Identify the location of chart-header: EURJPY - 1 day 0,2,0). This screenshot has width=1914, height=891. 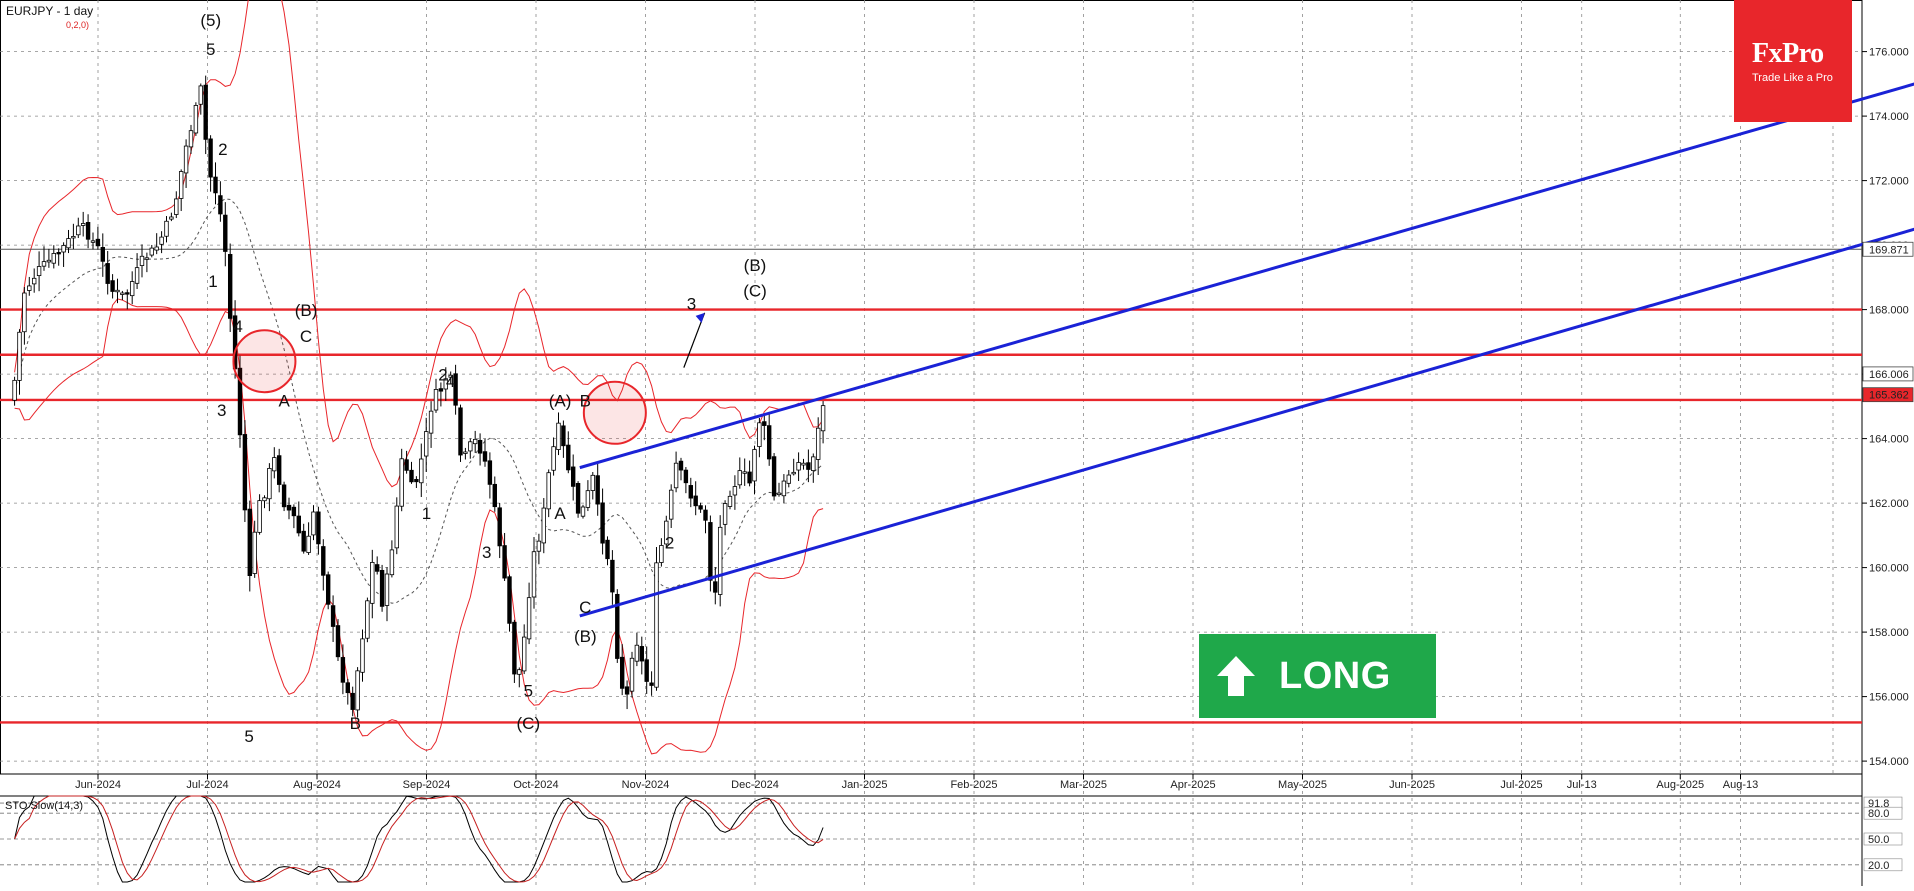
(49, 17).